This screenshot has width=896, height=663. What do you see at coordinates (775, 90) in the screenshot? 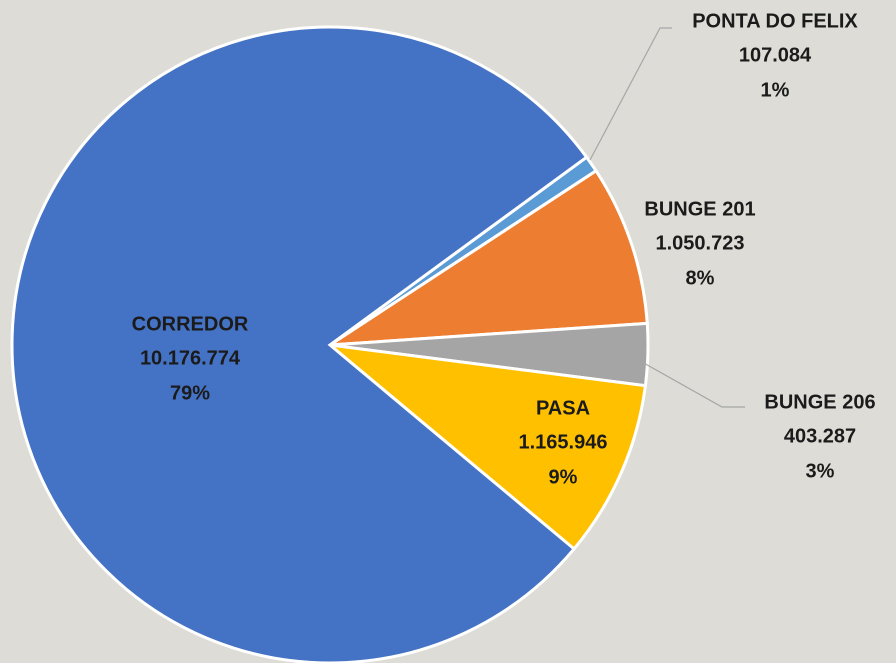
I see `slice-percent-label: 1%` at bounding box center [775, 90].